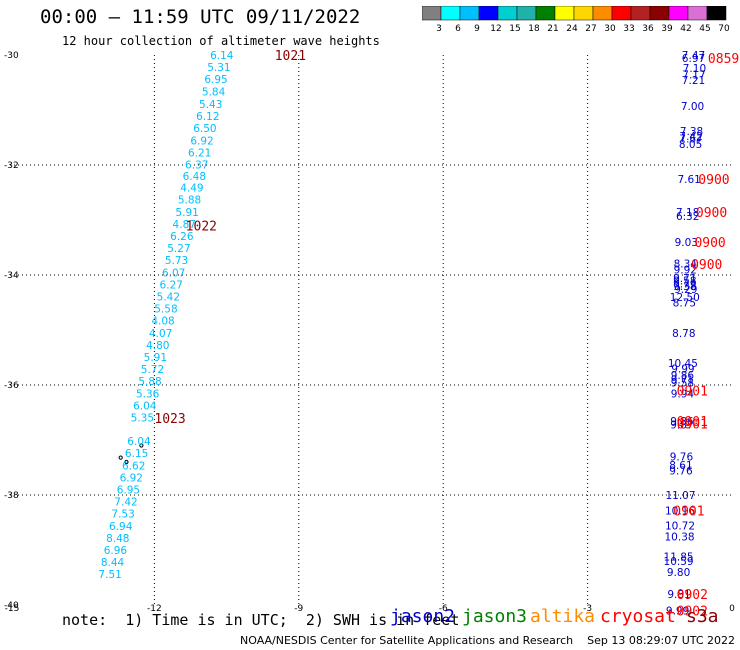  Describe the element at coordinates (709, 243) in the screenshot. I see `time-label: 0900` at that location.